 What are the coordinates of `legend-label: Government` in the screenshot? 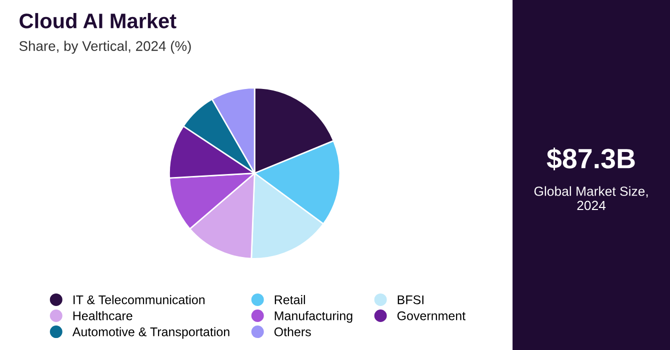 It's located at (431, 315).